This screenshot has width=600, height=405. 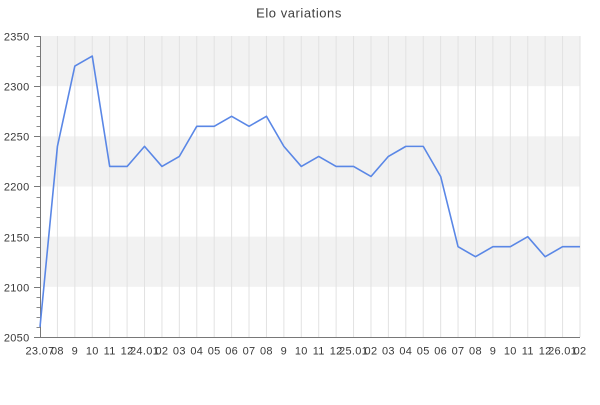 I want to click on svg-text: 2350, so click(x=17, y=38).